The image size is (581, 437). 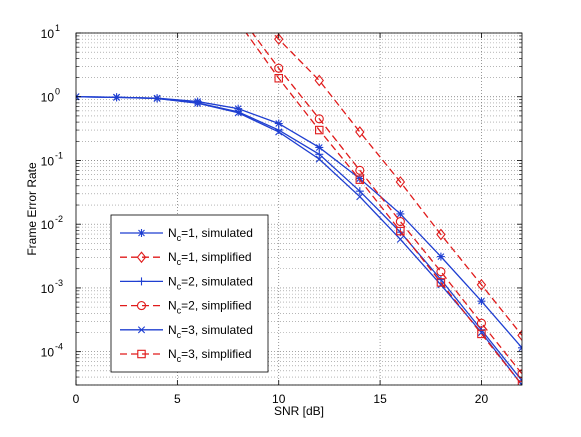 I want to click on y-tick-exponent: -2, so click(x=59, y=219).